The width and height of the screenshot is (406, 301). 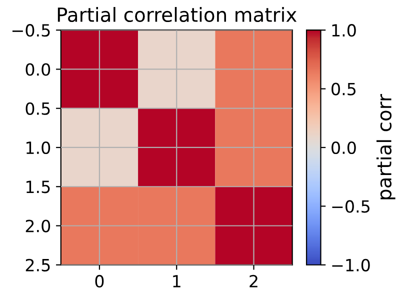 What do you see at coordinates (177, 14) in the screenshot?
I see `chart-title: Partial correlation matrix` at bounding box center [177, 14].